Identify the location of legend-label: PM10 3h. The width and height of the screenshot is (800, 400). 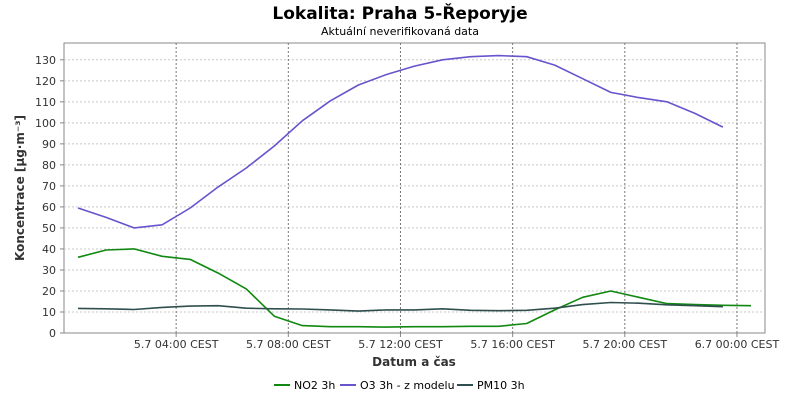
(501, 385).